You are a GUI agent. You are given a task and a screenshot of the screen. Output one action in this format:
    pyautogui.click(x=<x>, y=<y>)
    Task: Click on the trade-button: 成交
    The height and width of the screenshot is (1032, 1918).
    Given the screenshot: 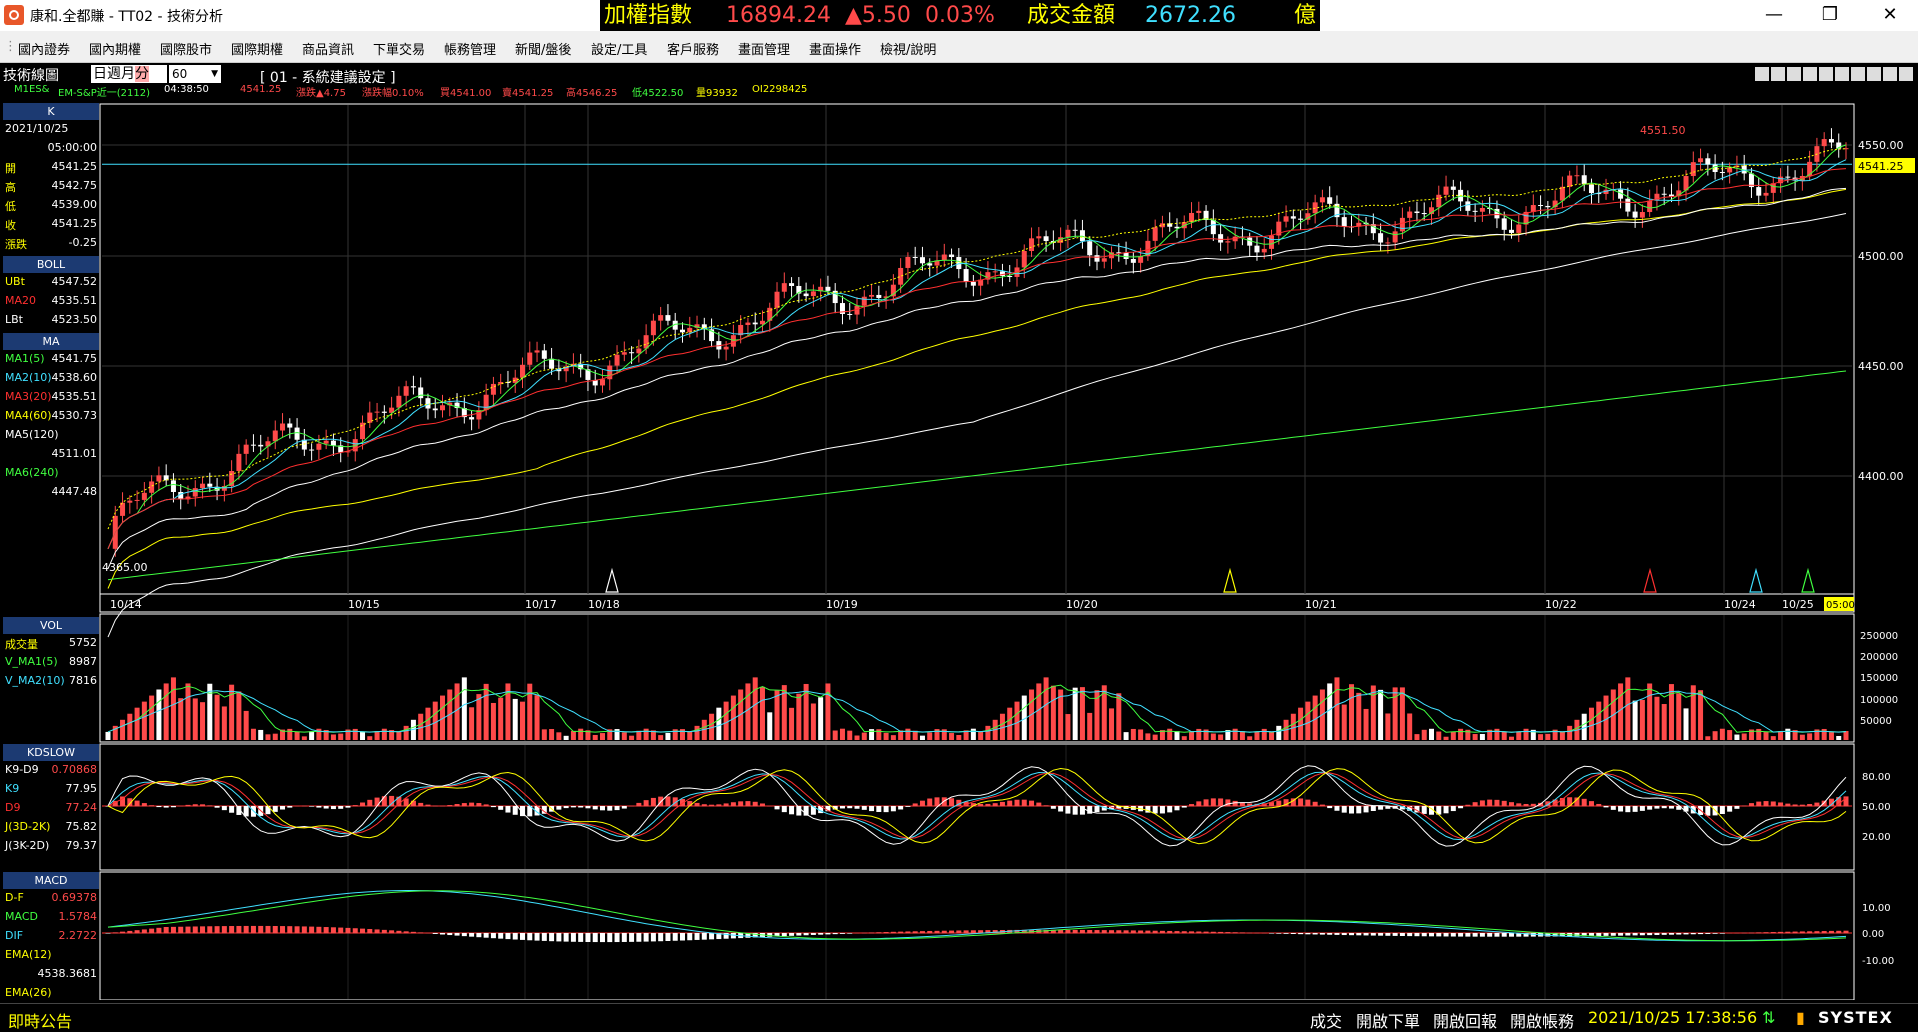 What is the action you would take?
    pyautogui.click(x=1326, y=1021)
    